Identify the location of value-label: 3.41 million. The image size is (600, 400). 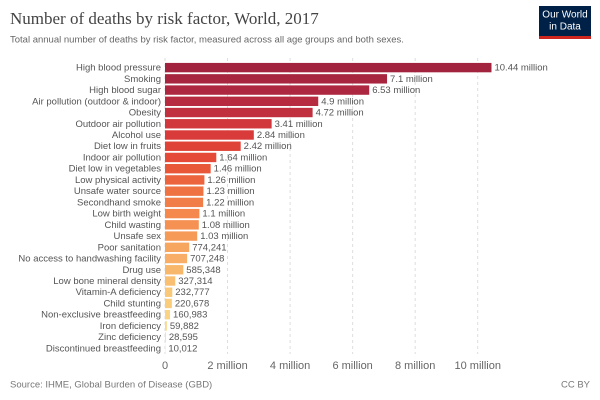
(299, 124).